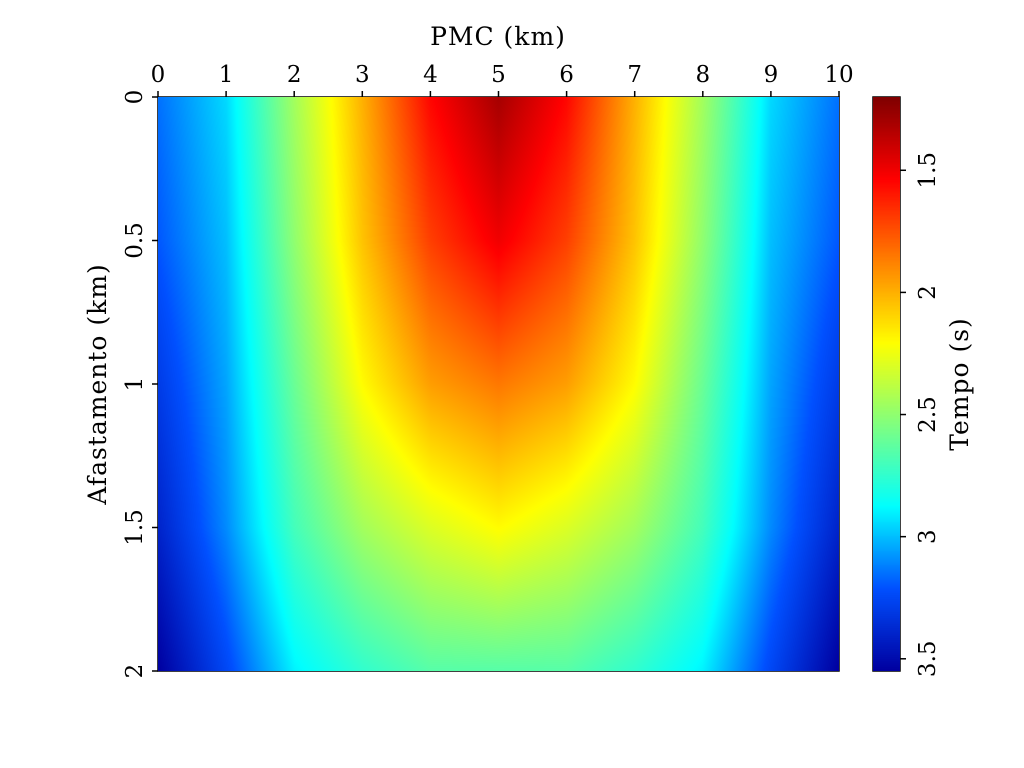 The image size is (1024, 768). I want to click on colorbar-tick-label: 3, so click(928, 536).